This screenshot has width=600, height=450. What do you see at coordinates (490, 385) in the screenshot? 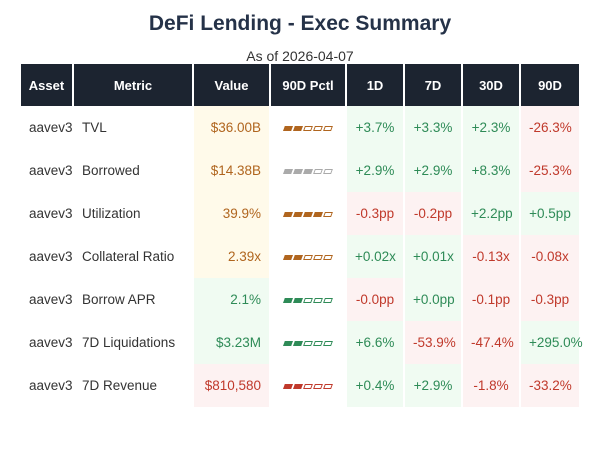
I see `change-cell: -1.8%` at bounding box center [490, 385].